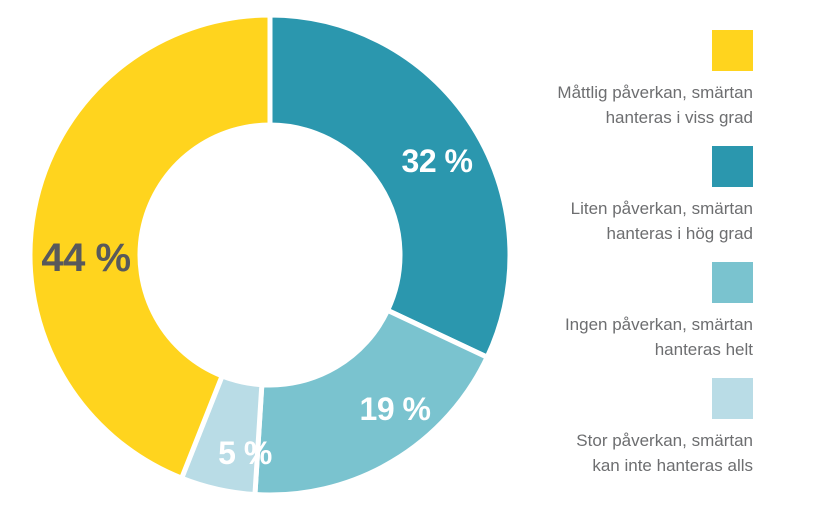  What do you see at coordinates (658, 324) in the screenshot?
I see `legend-label: Ingen påverkan, smärtan` at bounding box center [658, 324].